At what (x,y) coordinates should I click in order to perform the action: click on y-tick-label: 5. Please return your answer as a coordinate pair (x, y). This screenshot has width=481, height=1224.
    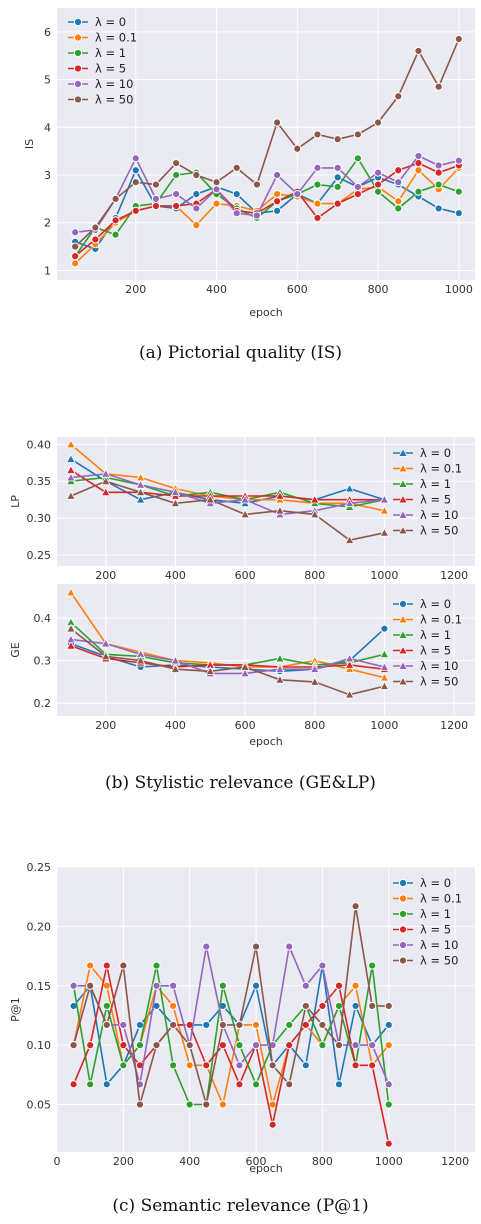
    Looking at the image, I should click on (47, 80).